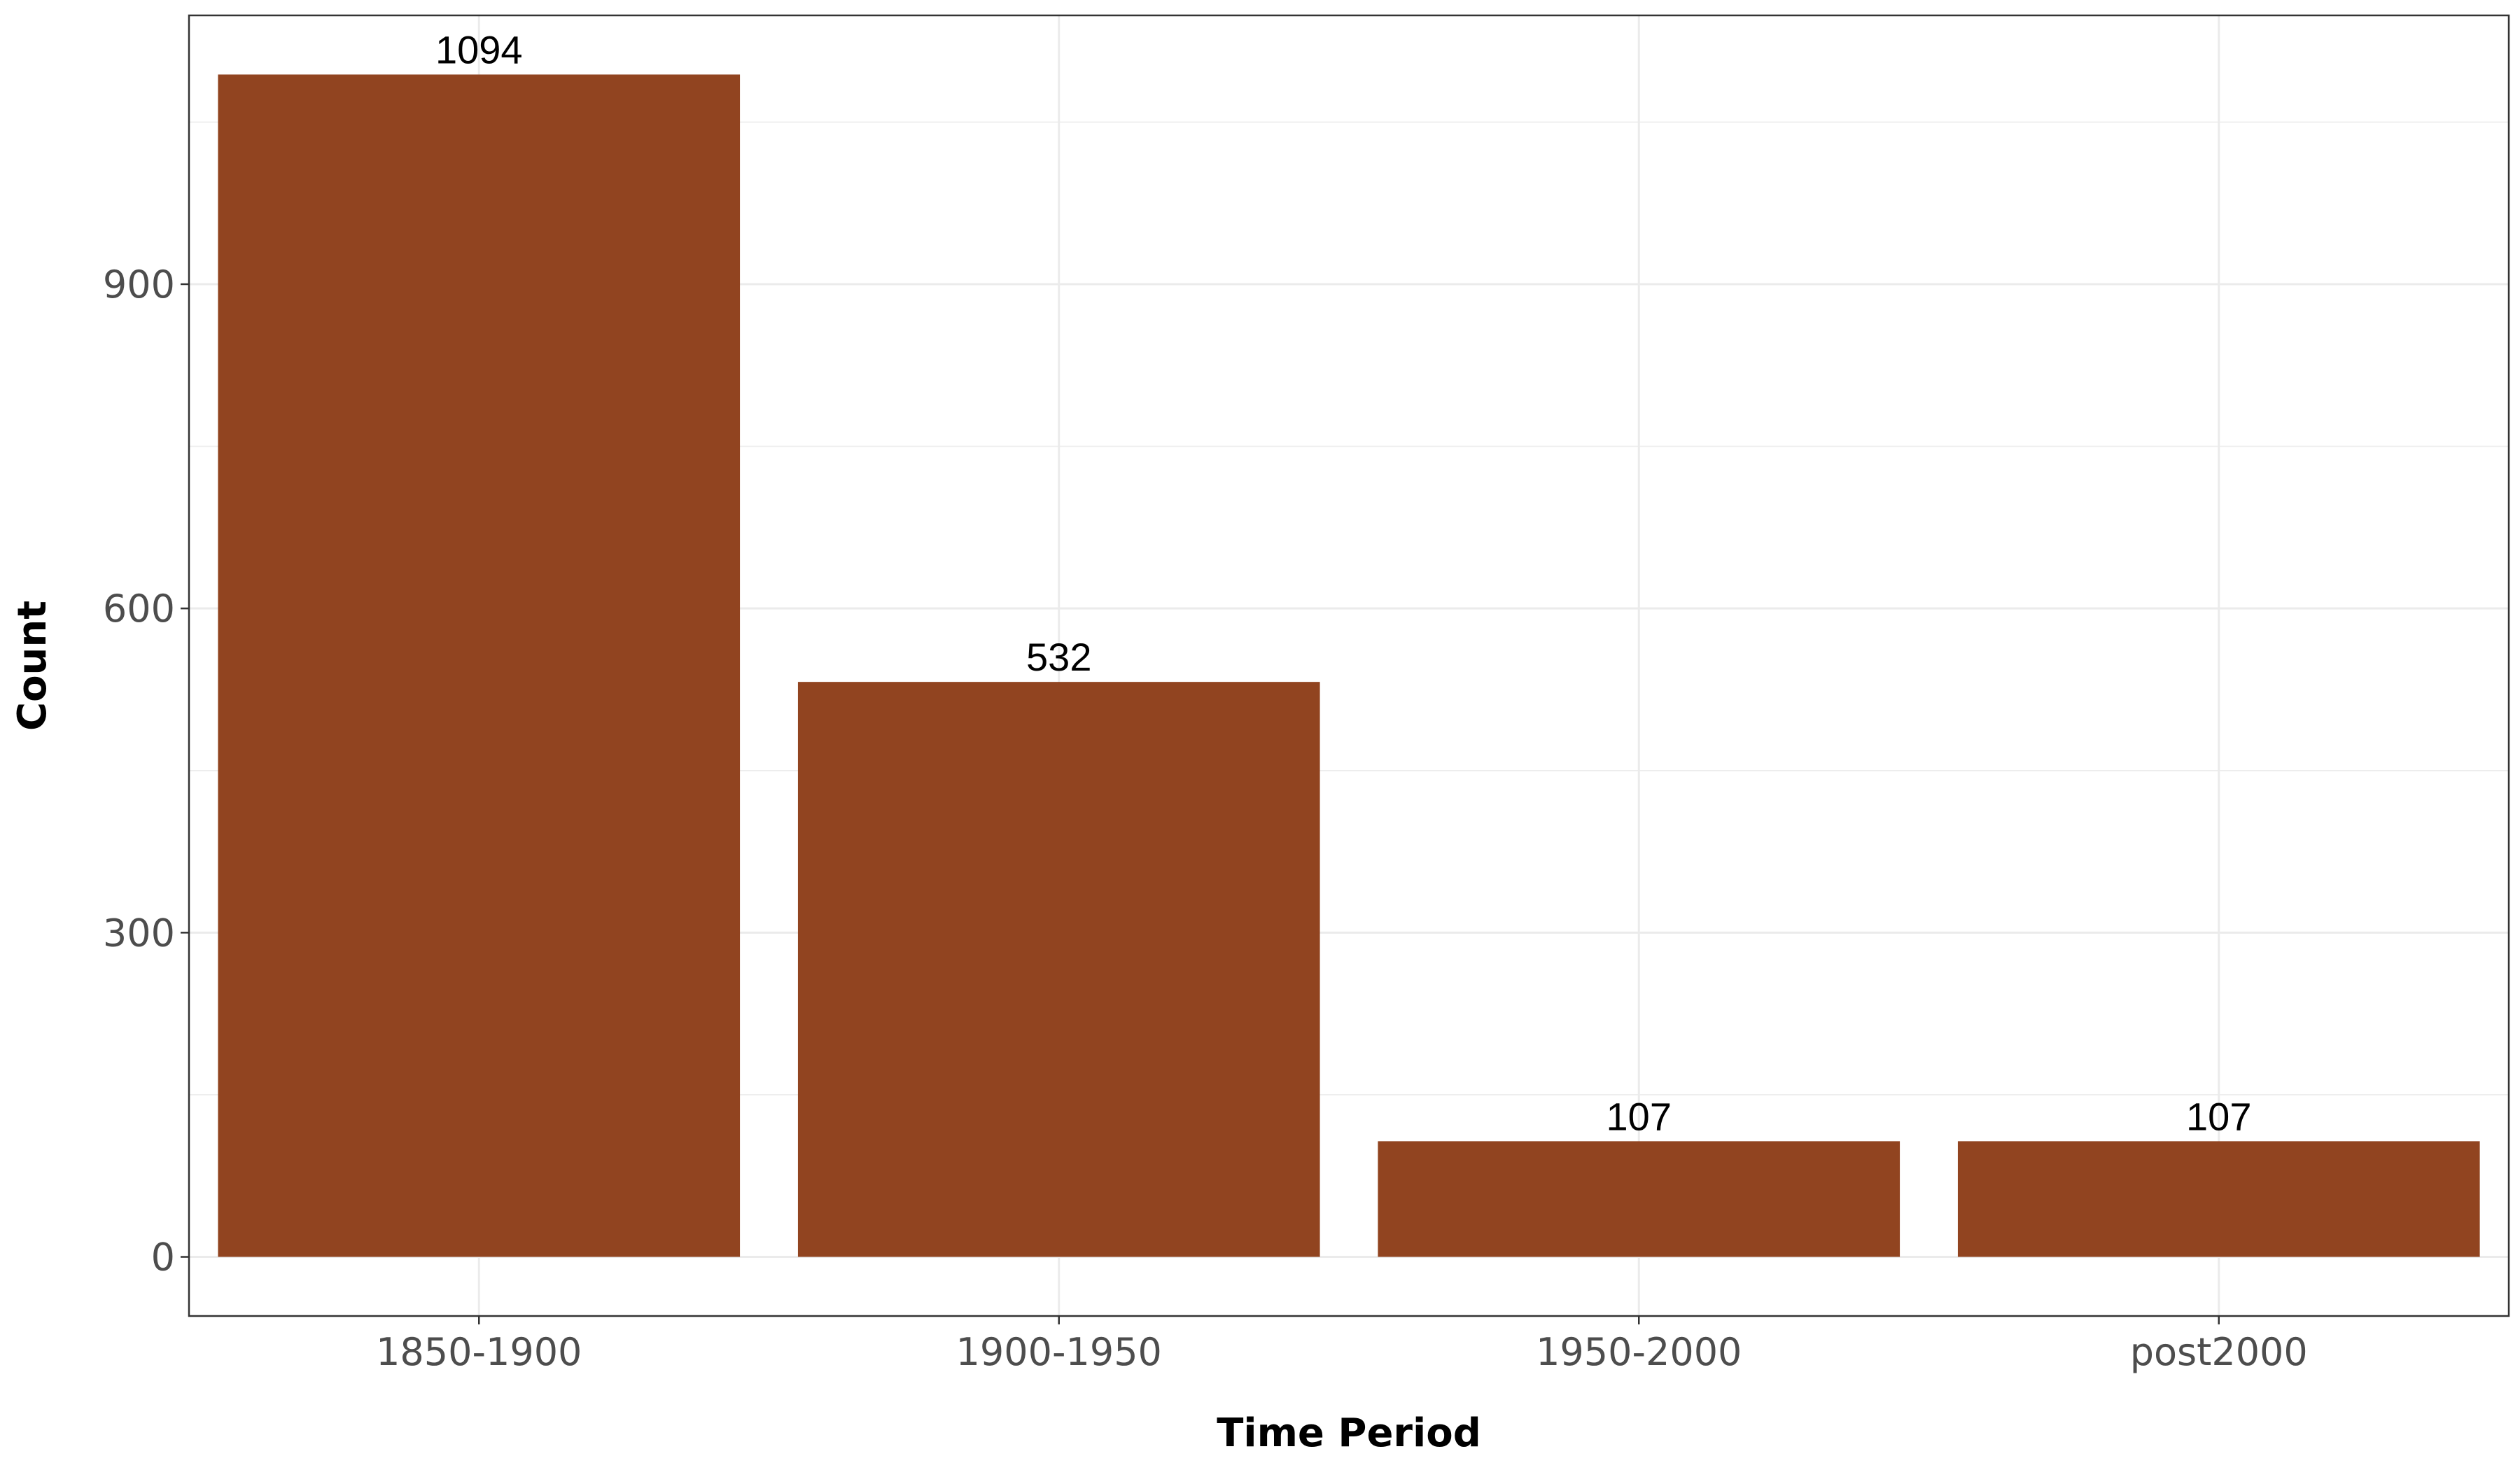 This screenshot has width=2520, height=1470. Describe the element at coordinates (32, 666) in the screenshot. I see `y-axis-title: Count` at that location.